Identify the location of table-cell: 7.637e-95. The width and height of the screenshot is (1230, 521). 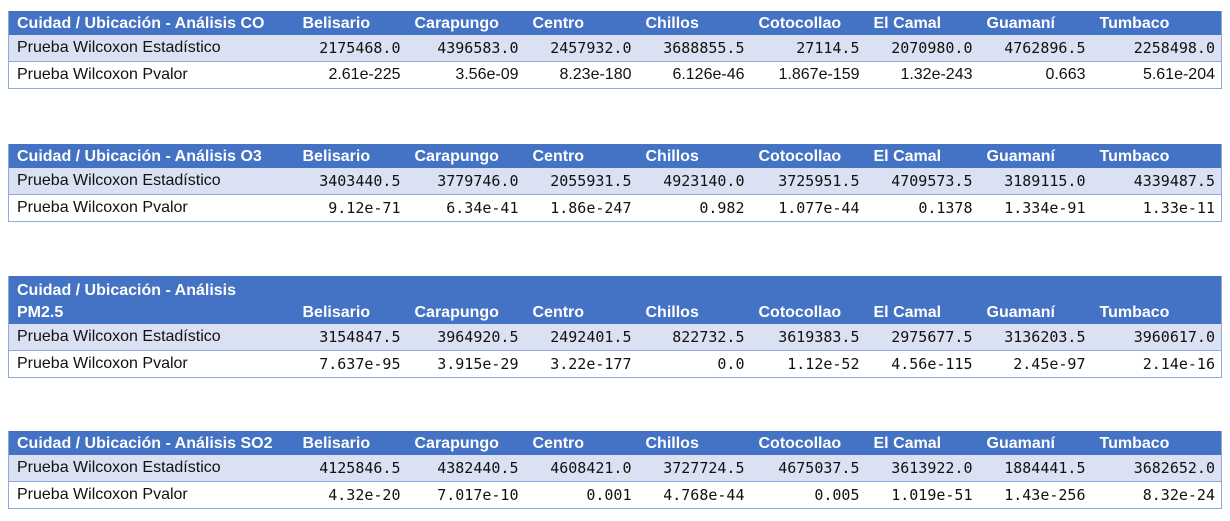
(350, 364).